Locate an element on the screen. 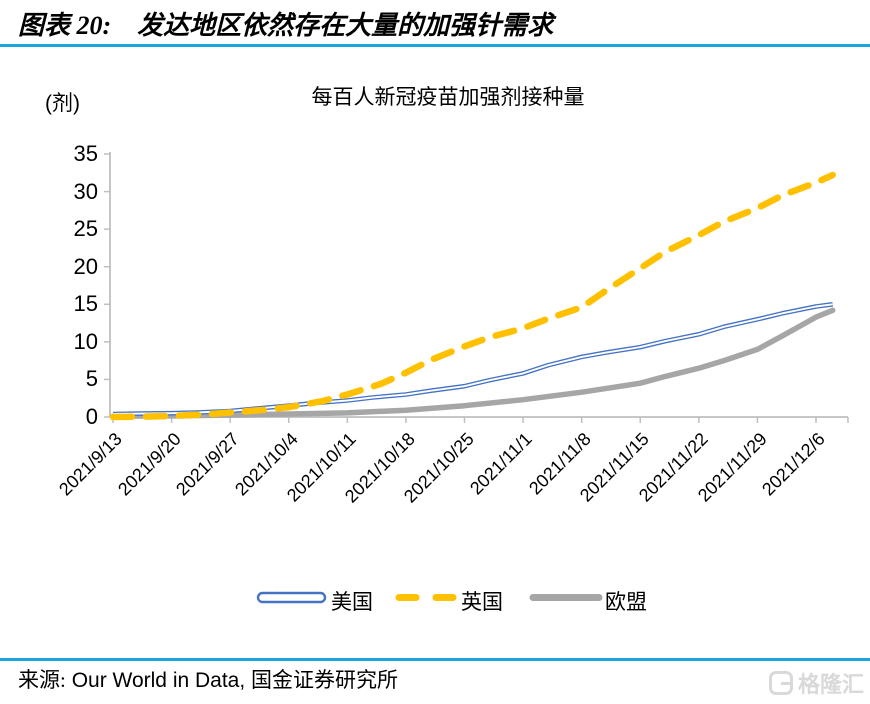 The height and width of the screenshot is (704, 870). y-tick-label: 30 is located at coordinates (86, 191).